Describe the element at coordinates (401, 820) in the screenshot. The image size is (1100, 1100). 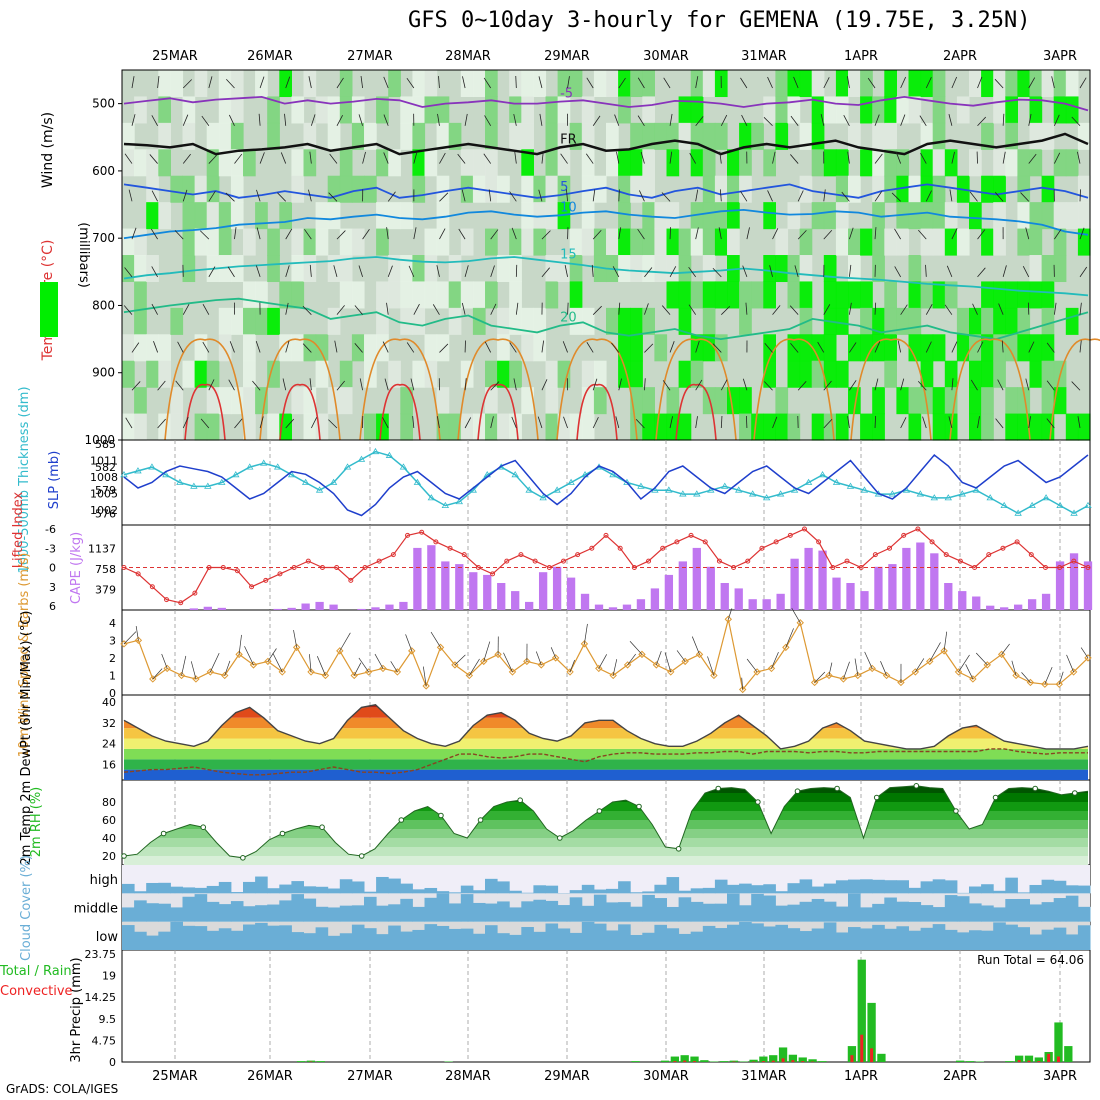
I see `rh2m-marker` at that location.